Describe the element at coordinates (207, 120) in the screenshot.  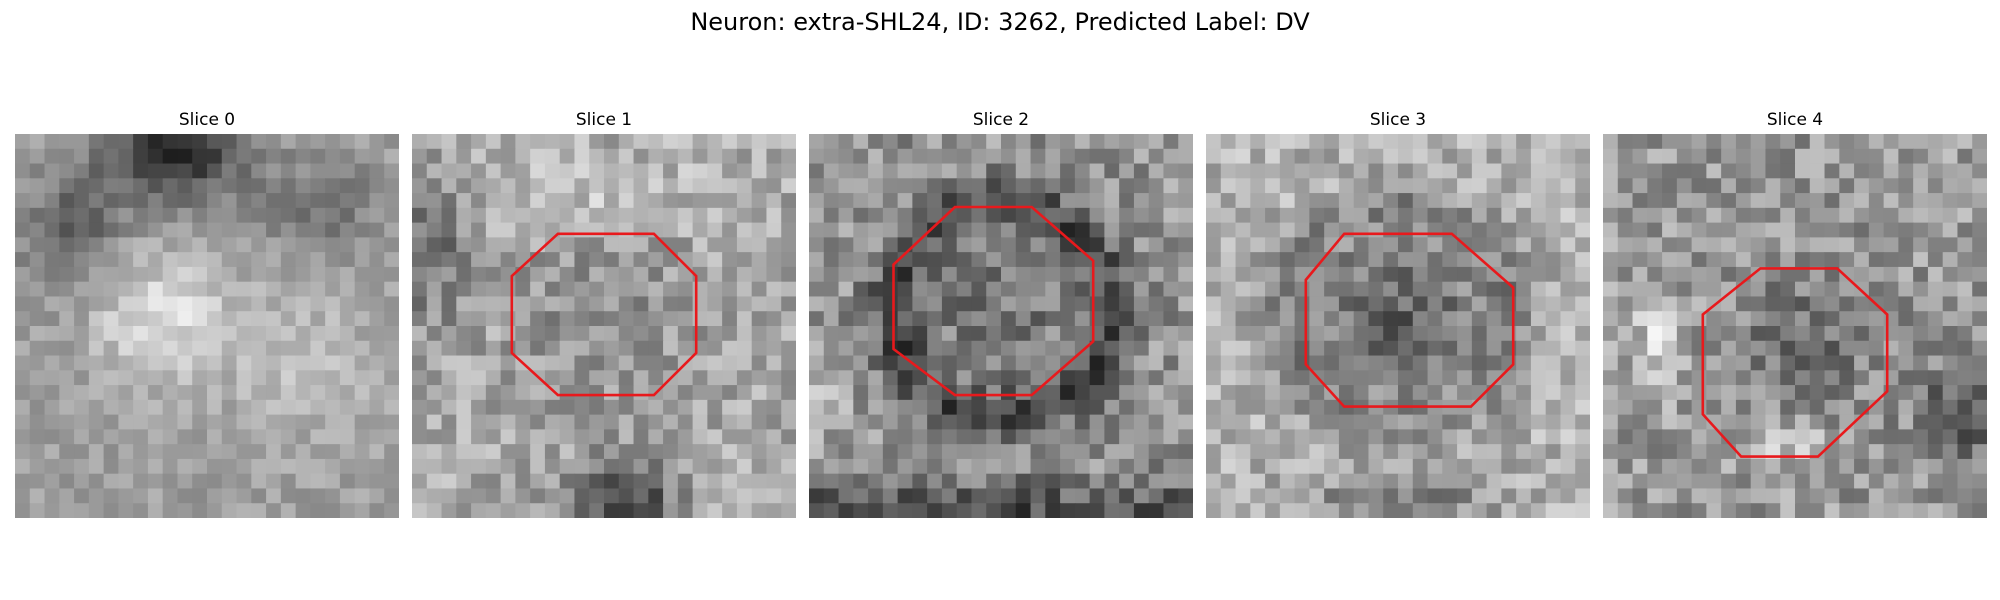
I see `slice-title: Slice 0` at that location.